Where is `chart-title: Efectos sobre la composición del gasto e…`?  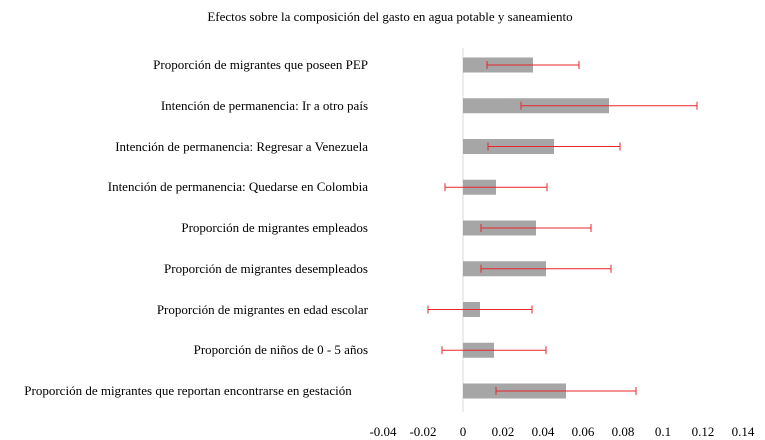 chart-title: Efectos sobre la composición del gasto e… is located at coordinates (389, 16).